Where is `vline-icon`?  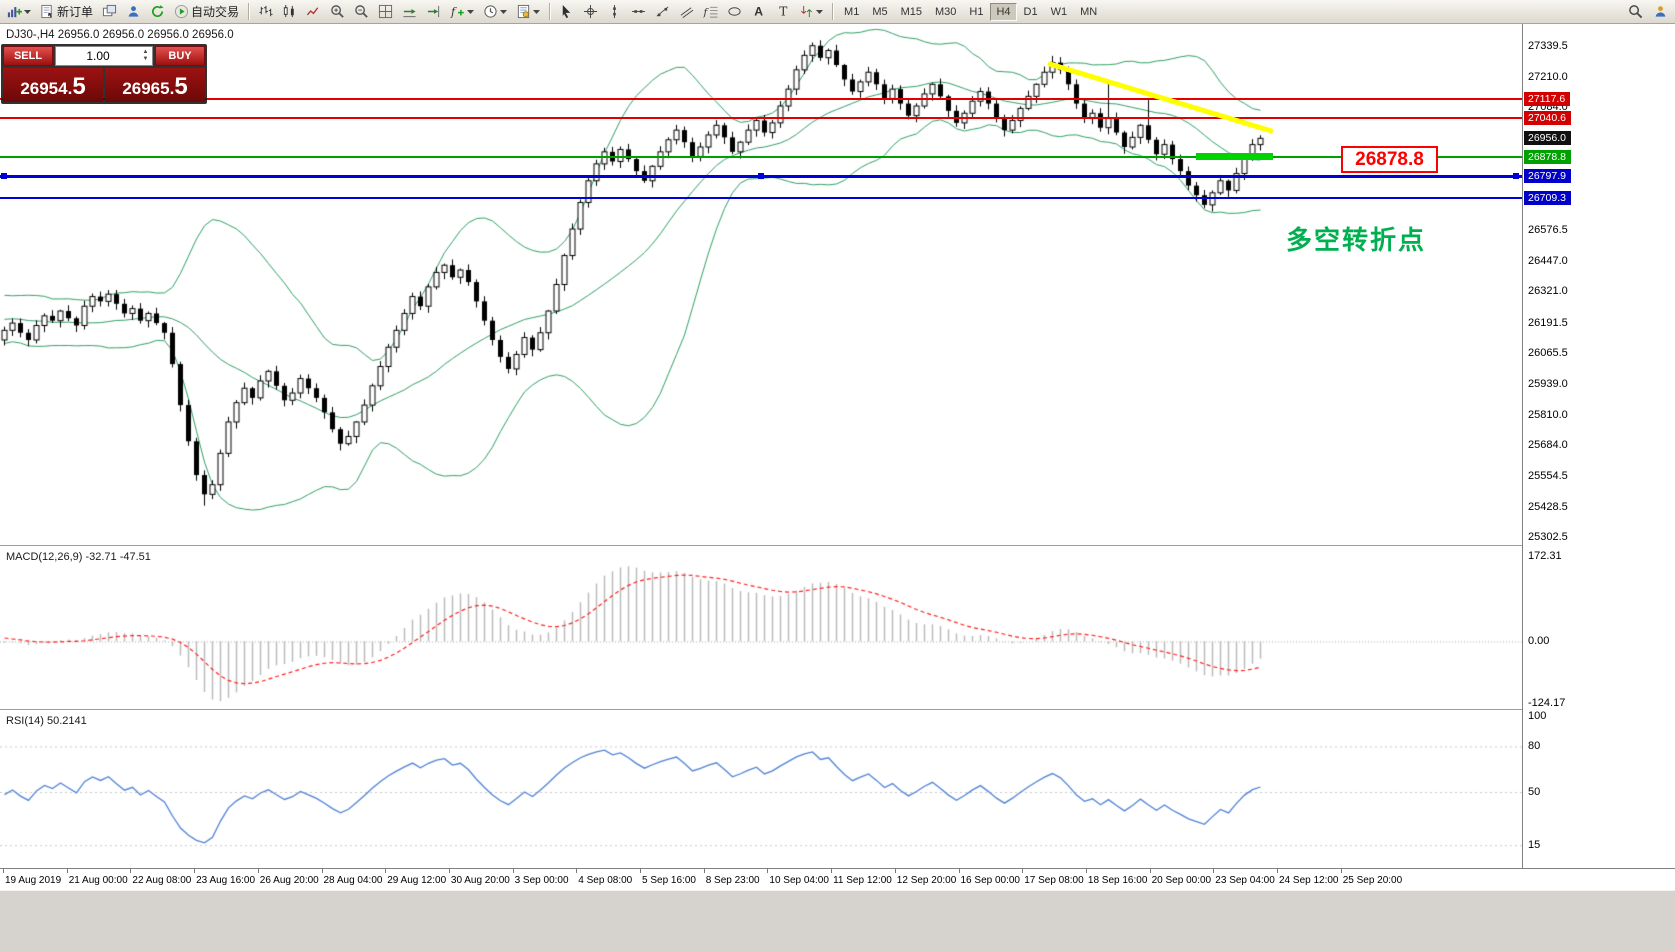 vline-icon is located at coordinates (614, 11).